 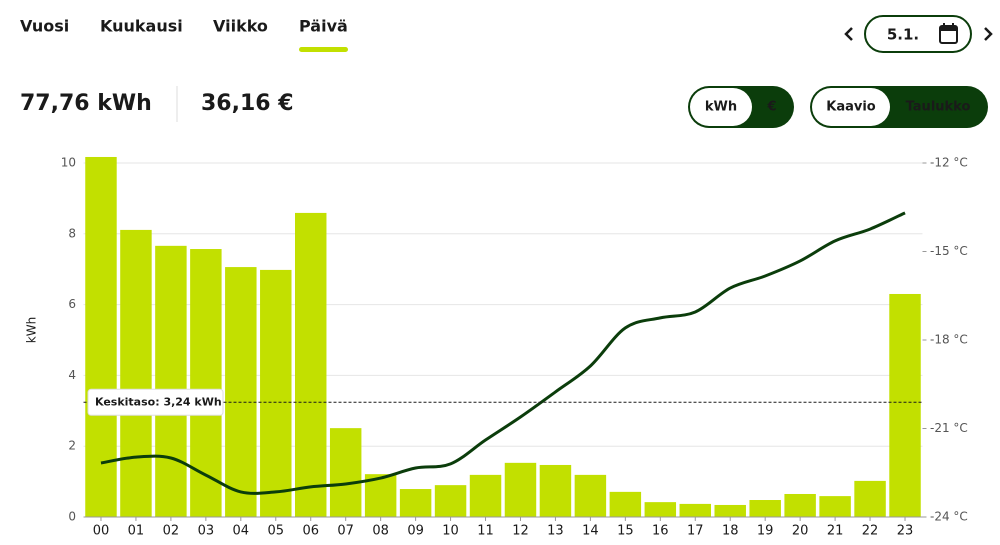 What do you see at coordinates (86, 103) in the screenshot?
I see `total-energy: 77,76 kWh` at bounding box center [86, 103].